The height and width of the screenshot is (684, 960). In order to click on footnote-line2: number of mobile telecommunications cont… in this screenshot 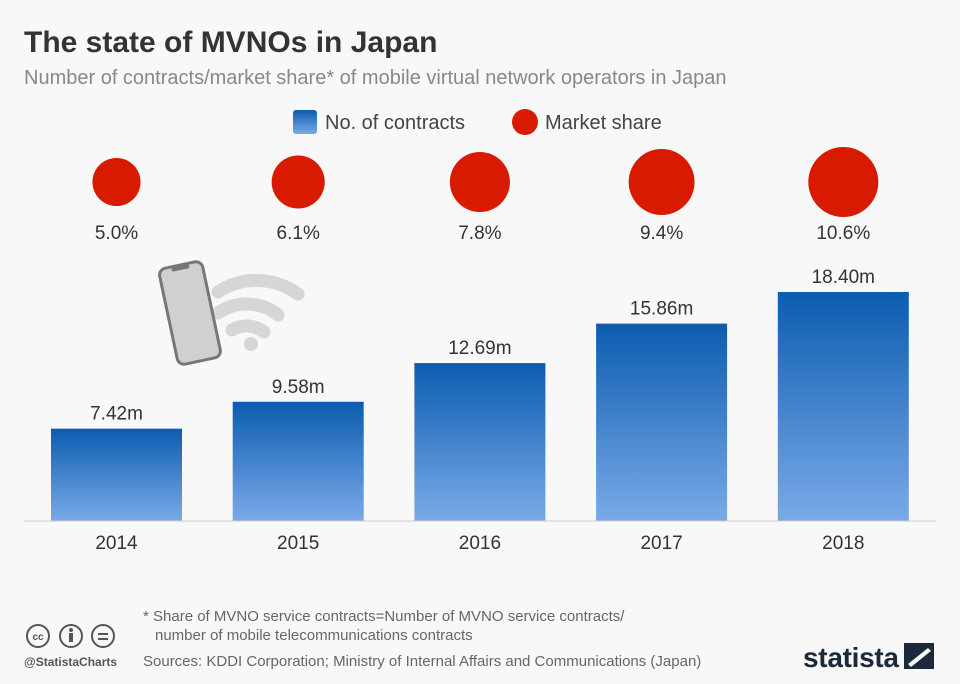, I will do `click(314, 635)`.